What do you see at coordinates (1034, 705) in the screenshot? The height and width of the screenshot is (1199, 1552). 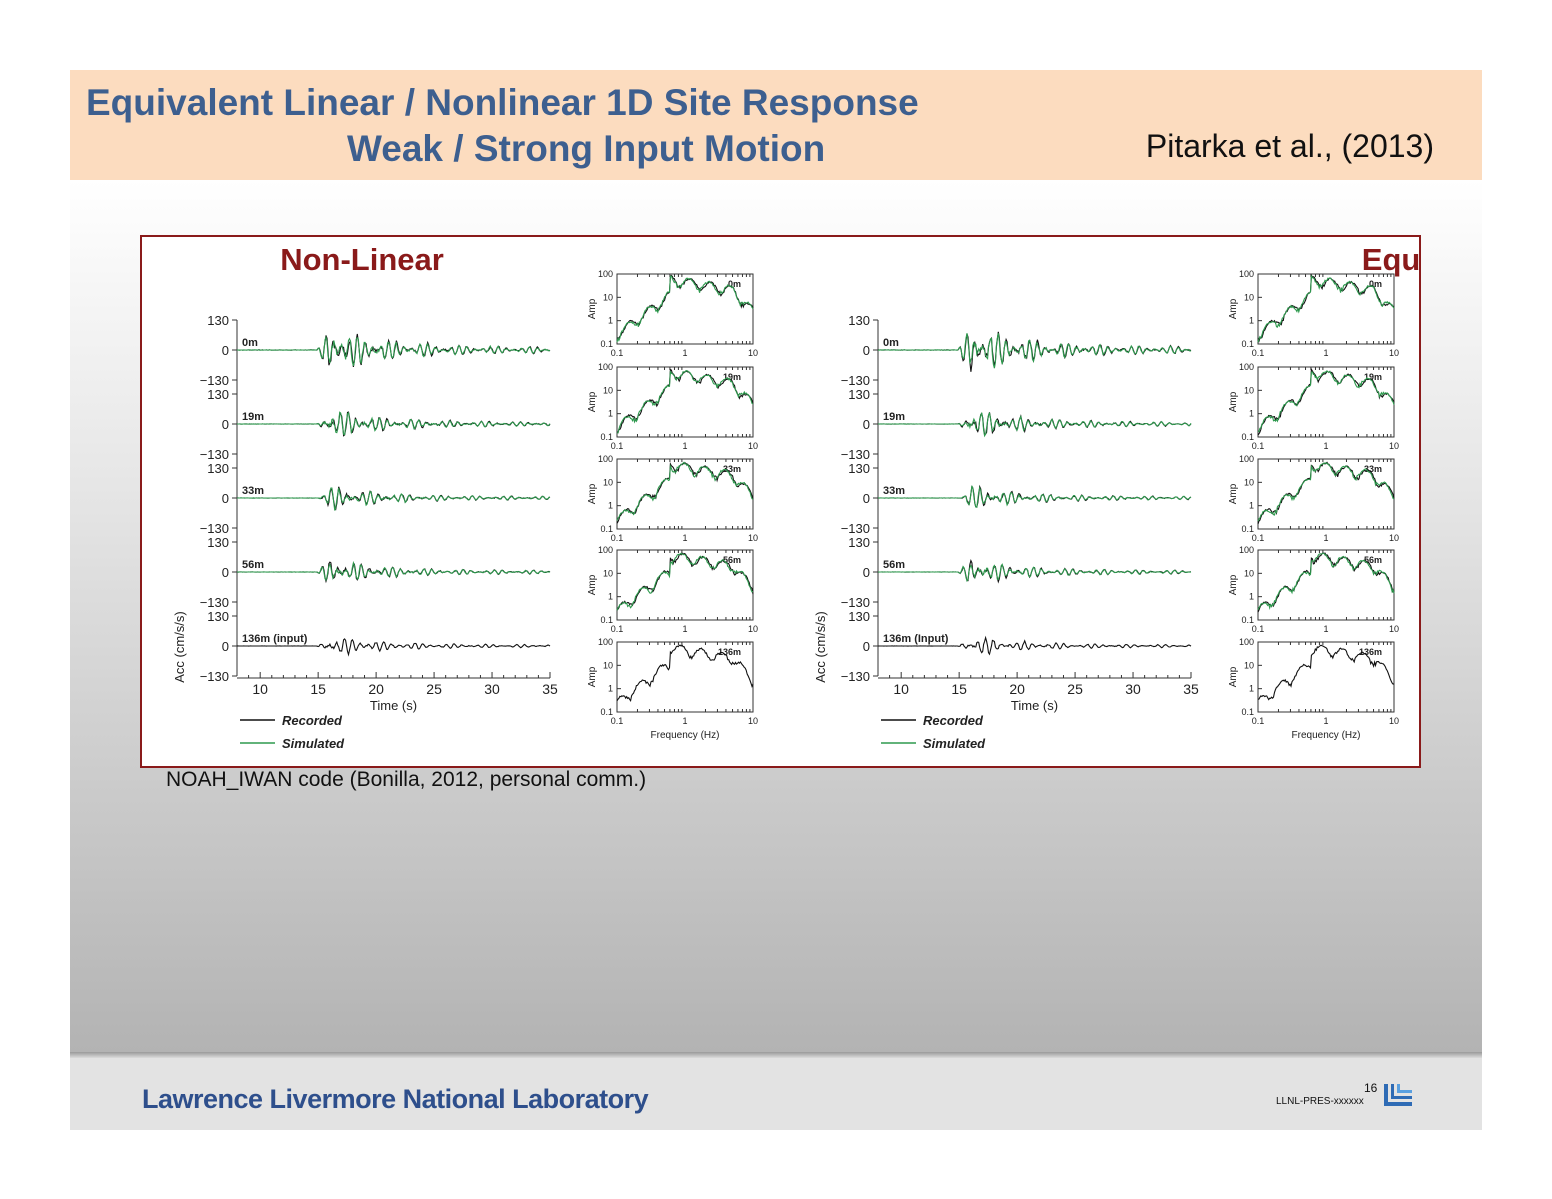 I see `x-axis-label: Time (s)` at bounding box center [1034, 705].